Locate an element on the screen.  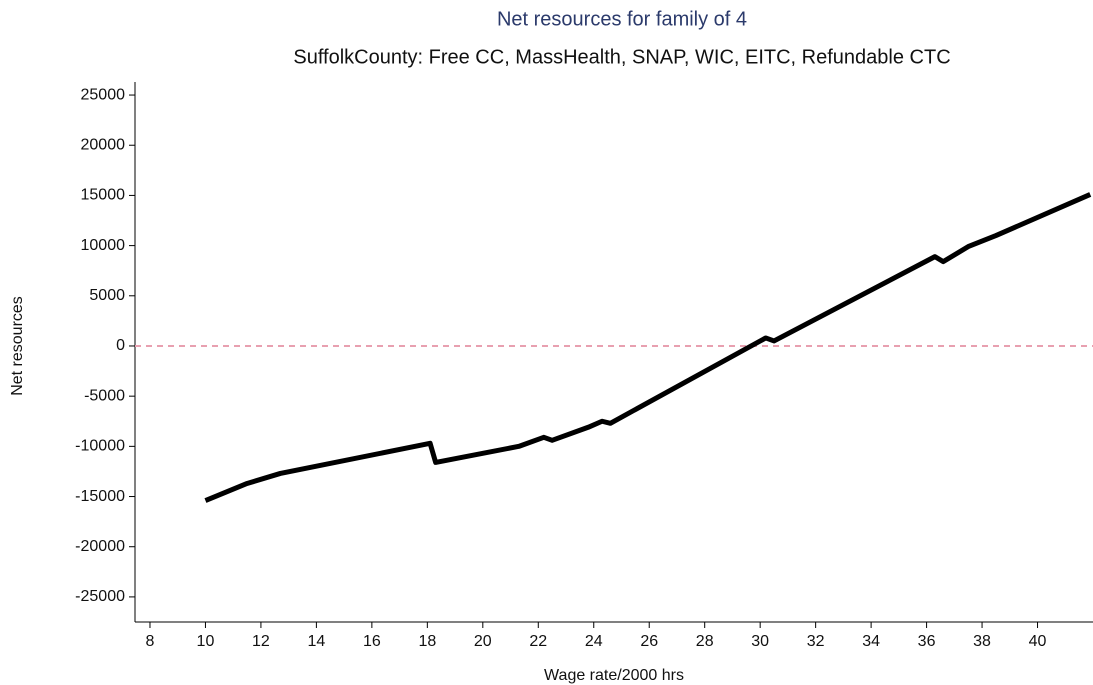
y-tick-label: 15000 is located at coordinates (103, 195).